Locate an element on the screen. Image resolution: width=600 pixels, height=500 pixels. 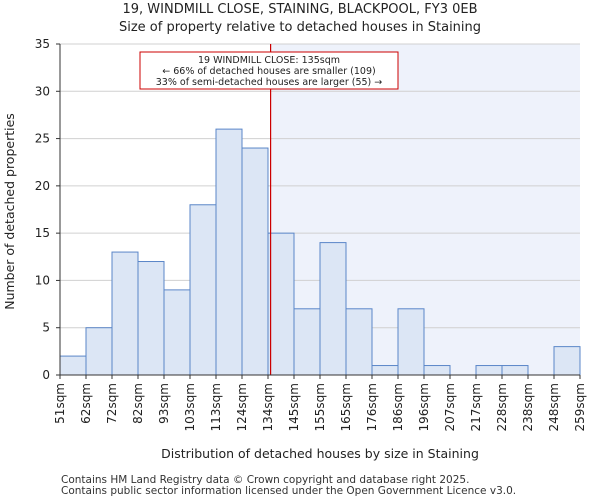
x-tick-label: 155sqm is located at coordinates (320, 407).